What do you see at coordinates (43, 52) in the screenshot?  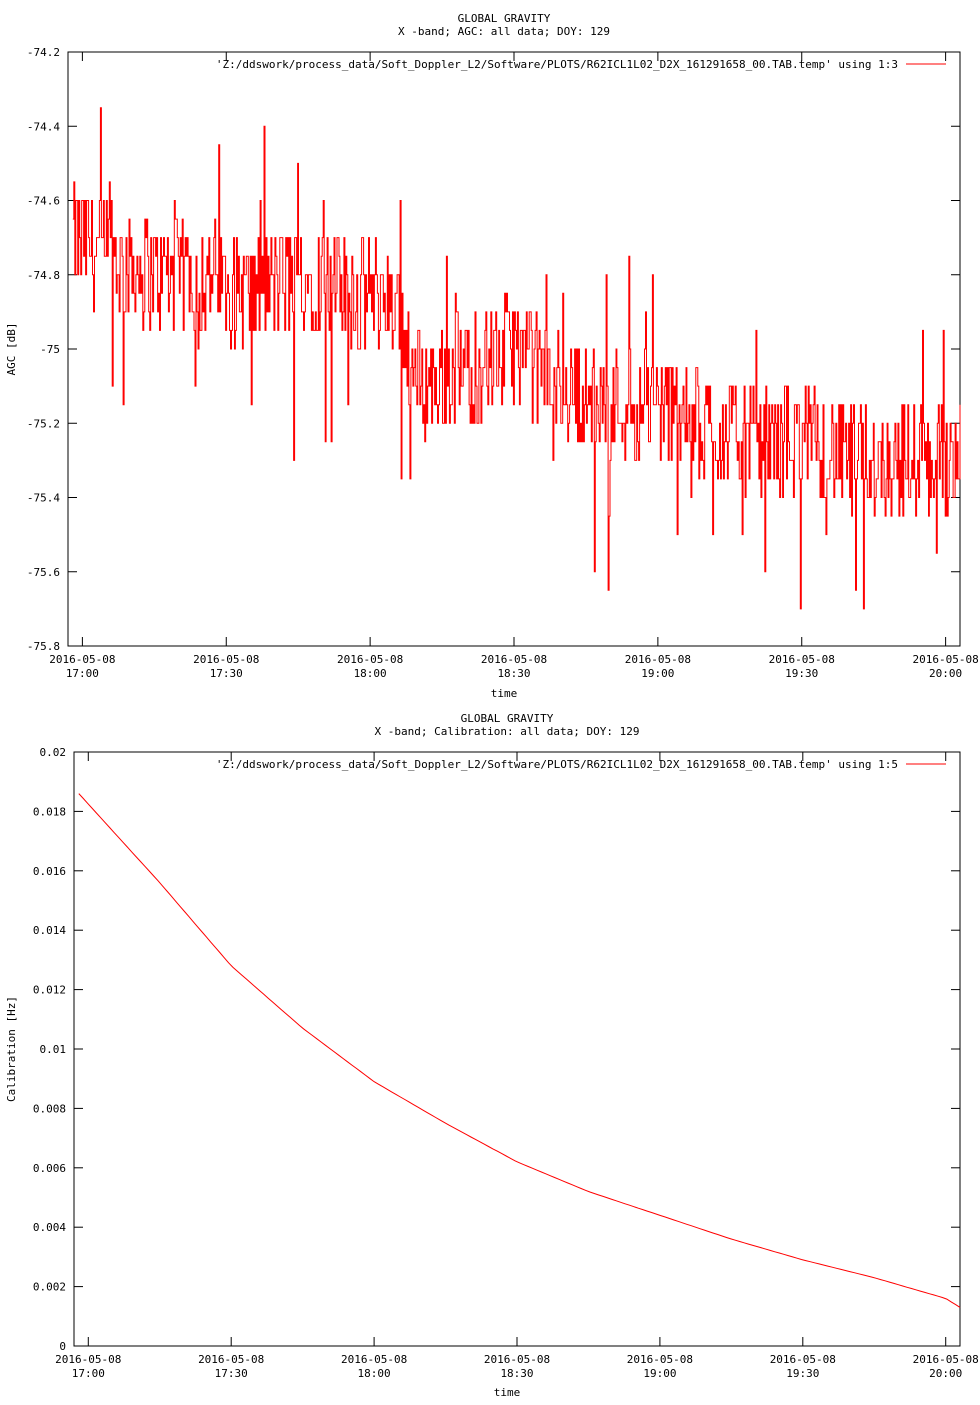 I see `y-tick-label: -74.2` at bounding box center [43, 52].